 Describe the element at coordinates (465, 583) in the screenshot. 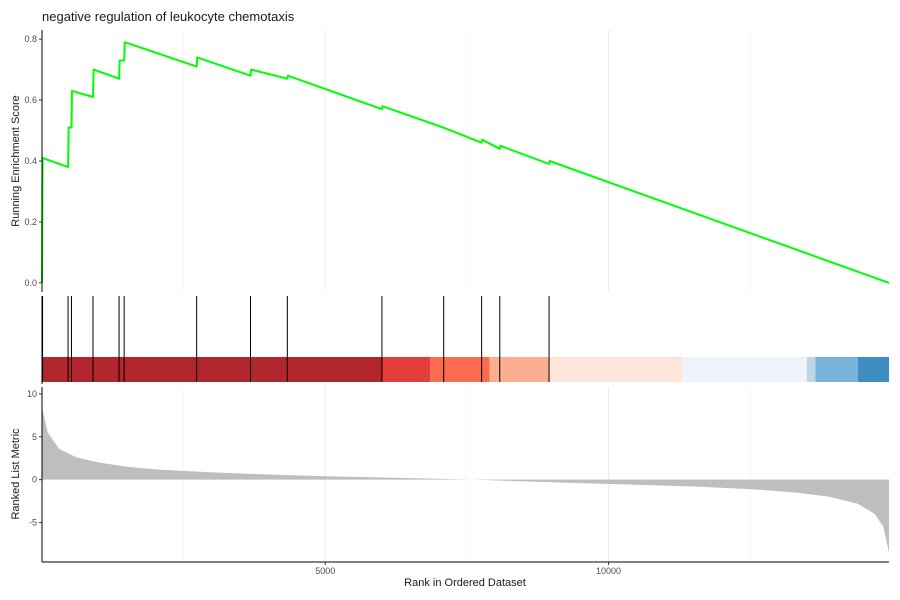

I see `x-axis-title: Rank in Ordered Dataset` at that location.